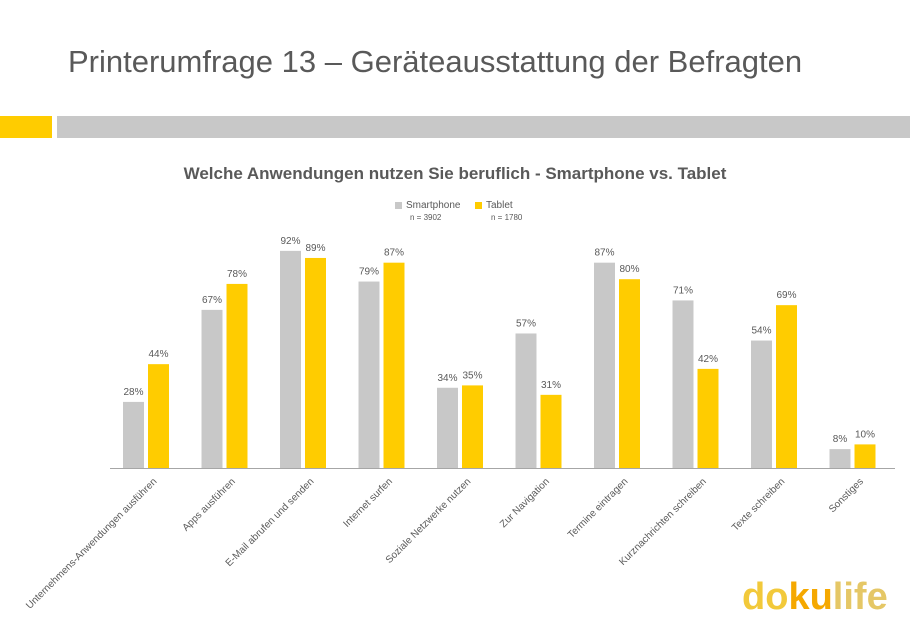 This screenshot has width=910, height=630. What do you see at coordinates (629, 373) in the screenshot?
I see `bar-tablet-termine-eintragen` at bounding box center [629, 373].